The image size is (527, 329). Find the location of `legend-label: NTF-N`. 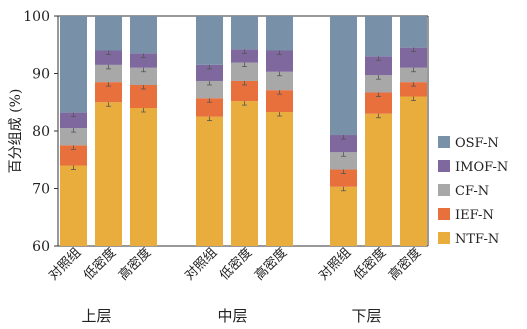

legend-label: NTF-N is located at coordinates (477, 239).